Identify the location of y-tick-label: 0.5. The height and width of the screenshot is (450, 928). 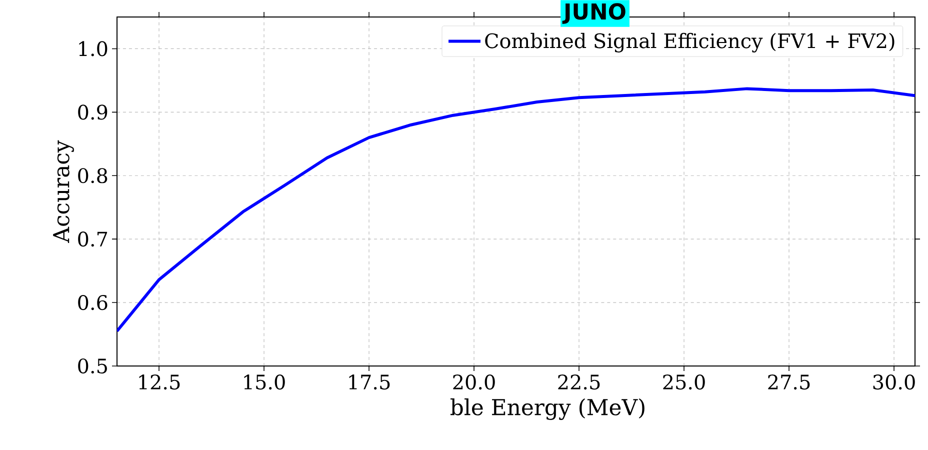
(92, 366).